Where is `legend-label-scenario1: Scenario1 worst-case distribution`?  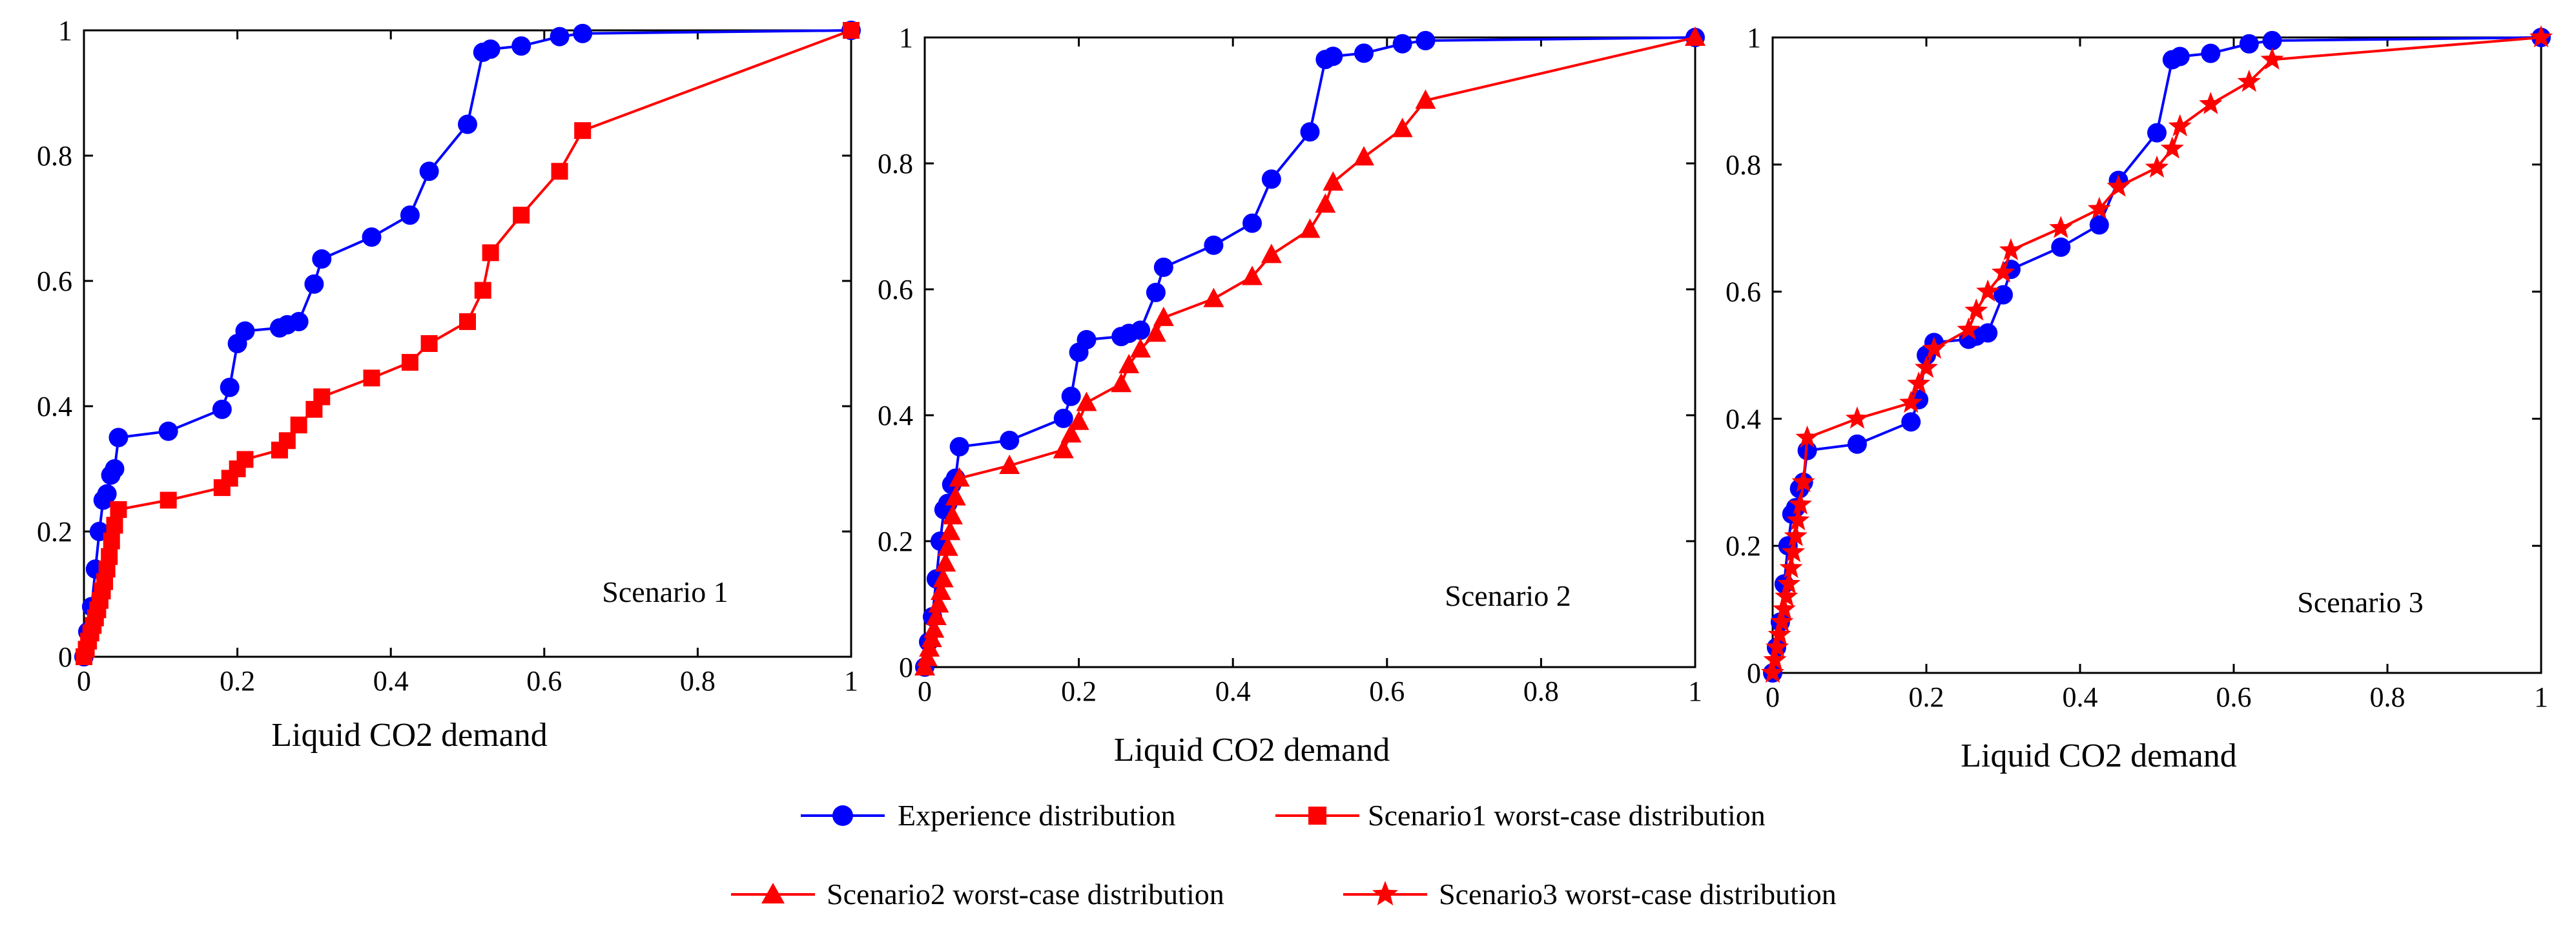
legend-label-scenario1: Scenario1 worst-case distribution is located at coordinates (1567, 815).